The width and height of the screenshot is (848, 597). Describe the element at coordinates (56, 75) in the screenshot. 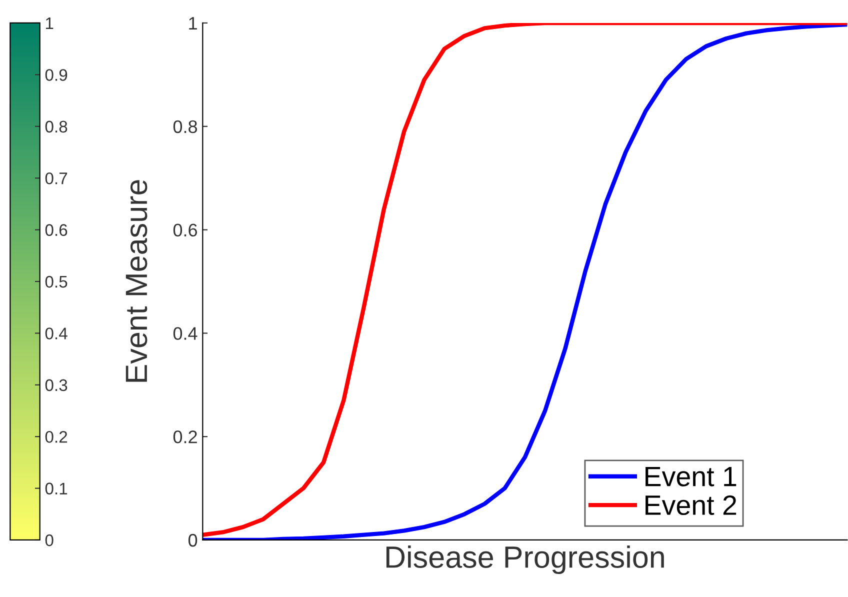

I see `color-bar-label: 0.9` at that location.